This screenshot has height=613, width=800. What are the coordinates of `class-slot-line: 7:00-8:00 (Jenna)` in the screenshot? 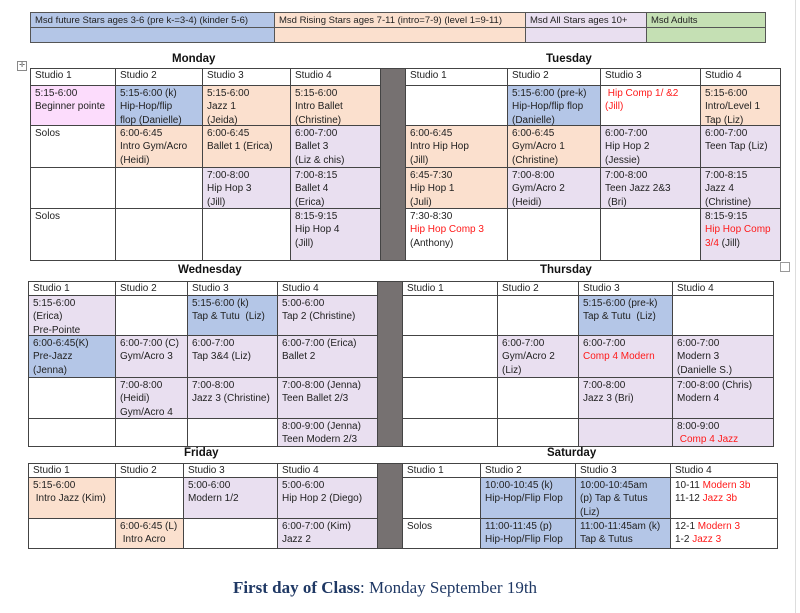 It's located at (327, 385).